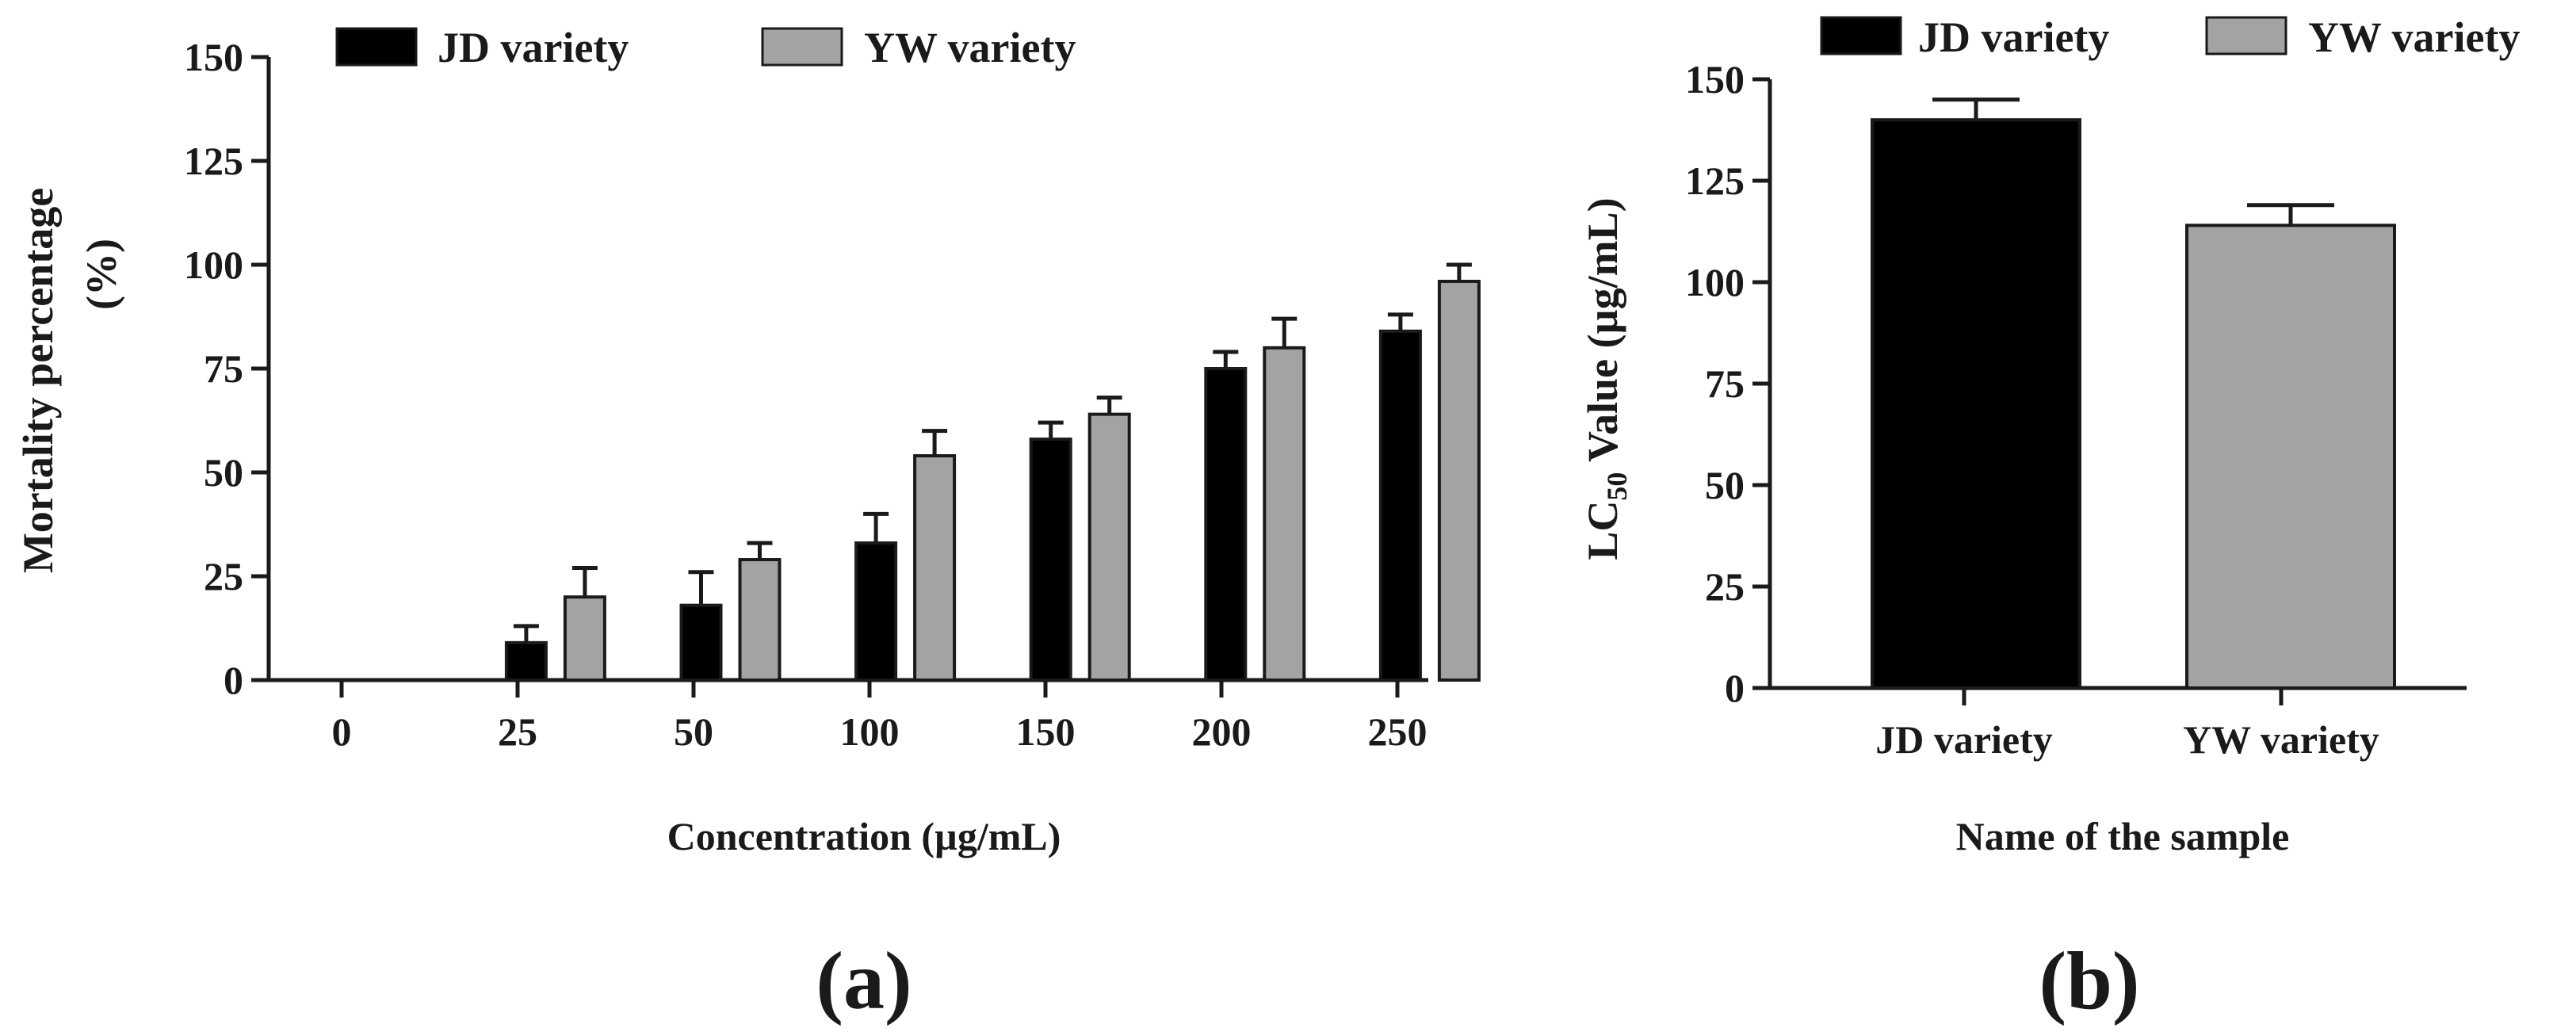  What do you see at coordinates (38, 380) in the screenshot?
I see `y-axis-label-a: Mortality percentage` at bounding box center [38, 380].